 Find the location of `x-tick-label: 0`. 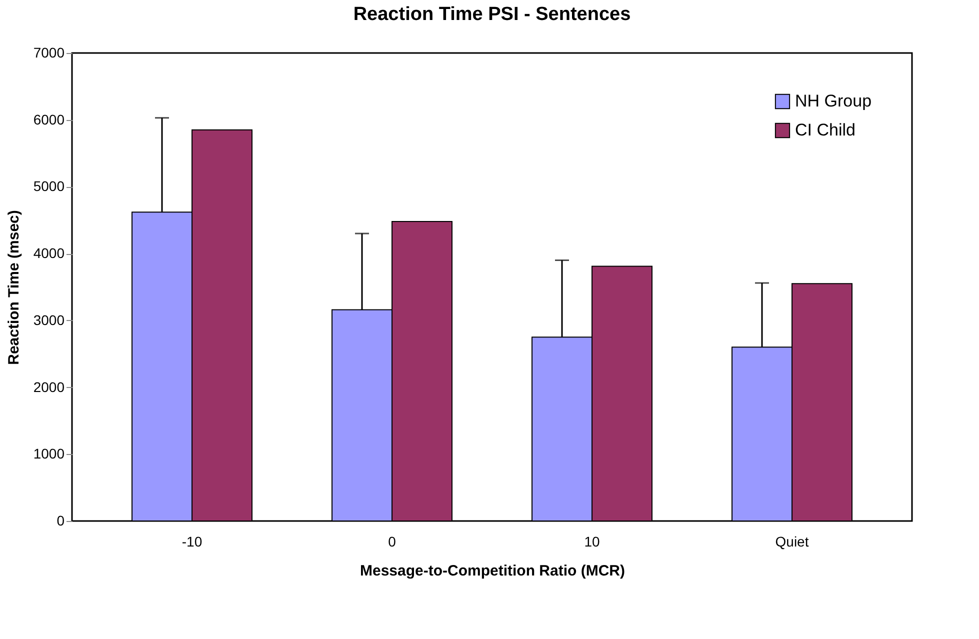

x-tick-label: 0 is located at coordinates (392, 542).